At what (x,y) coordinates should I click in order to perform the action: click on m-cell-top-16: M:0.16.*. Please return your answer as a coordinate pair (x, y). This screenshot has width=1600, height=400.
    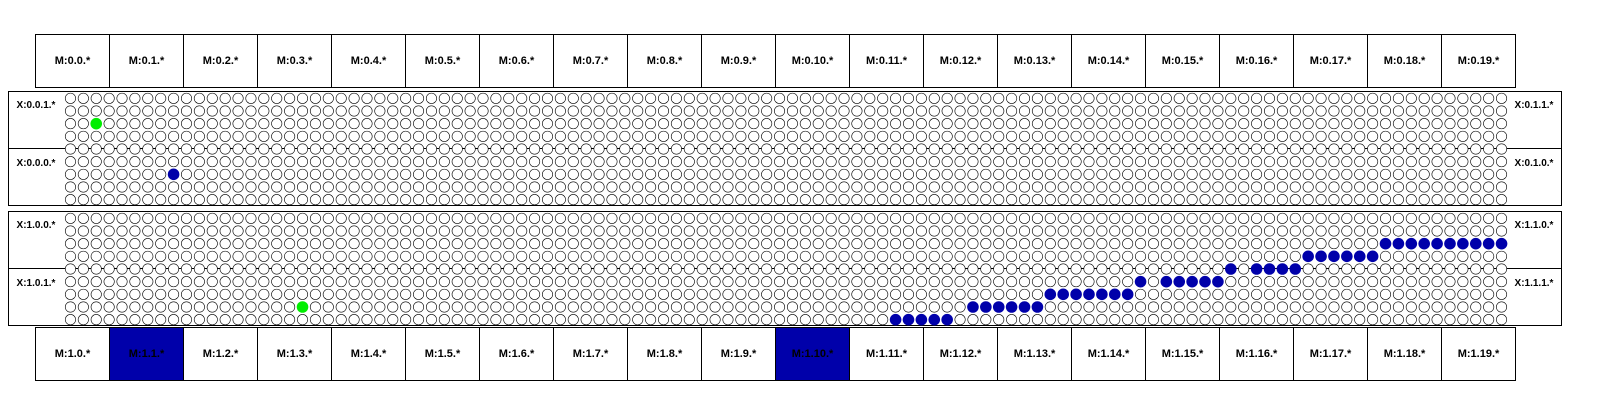
    Looking at the image, I should click on (1256, 61).